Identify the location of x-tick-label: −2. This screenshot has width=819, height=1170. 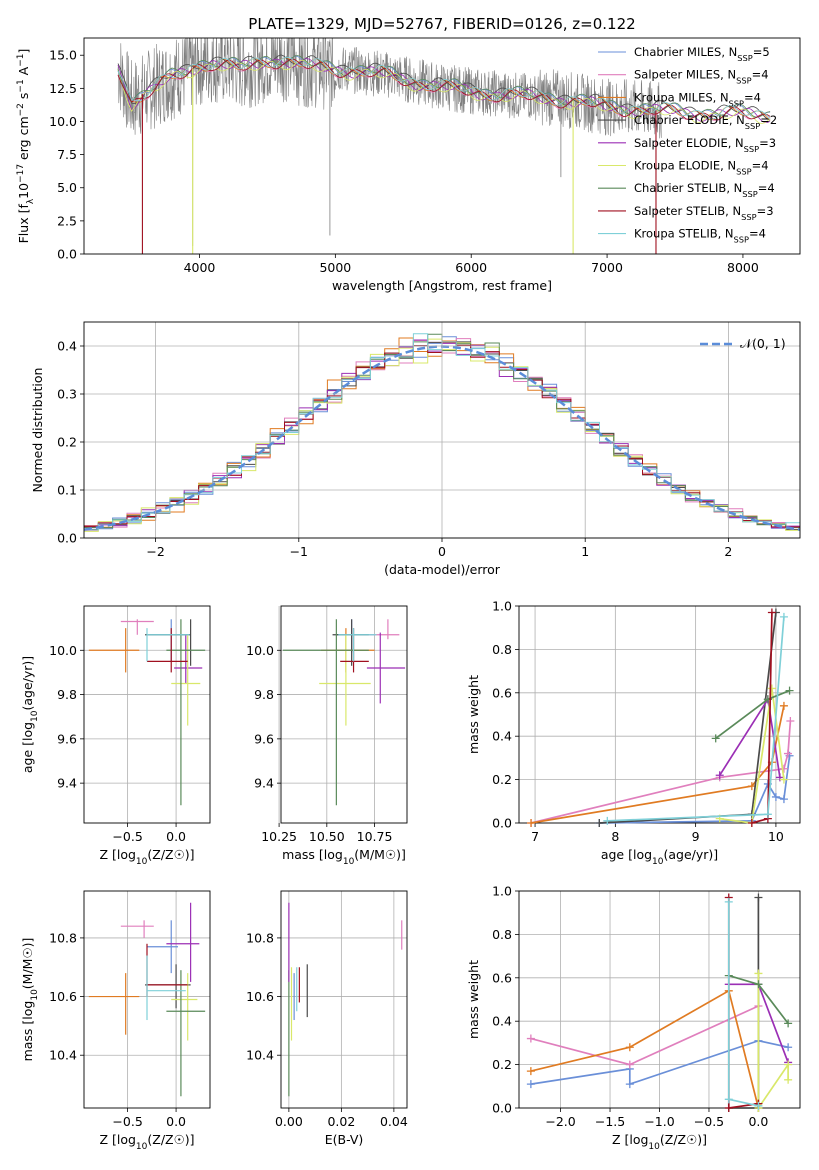
(155, 551).